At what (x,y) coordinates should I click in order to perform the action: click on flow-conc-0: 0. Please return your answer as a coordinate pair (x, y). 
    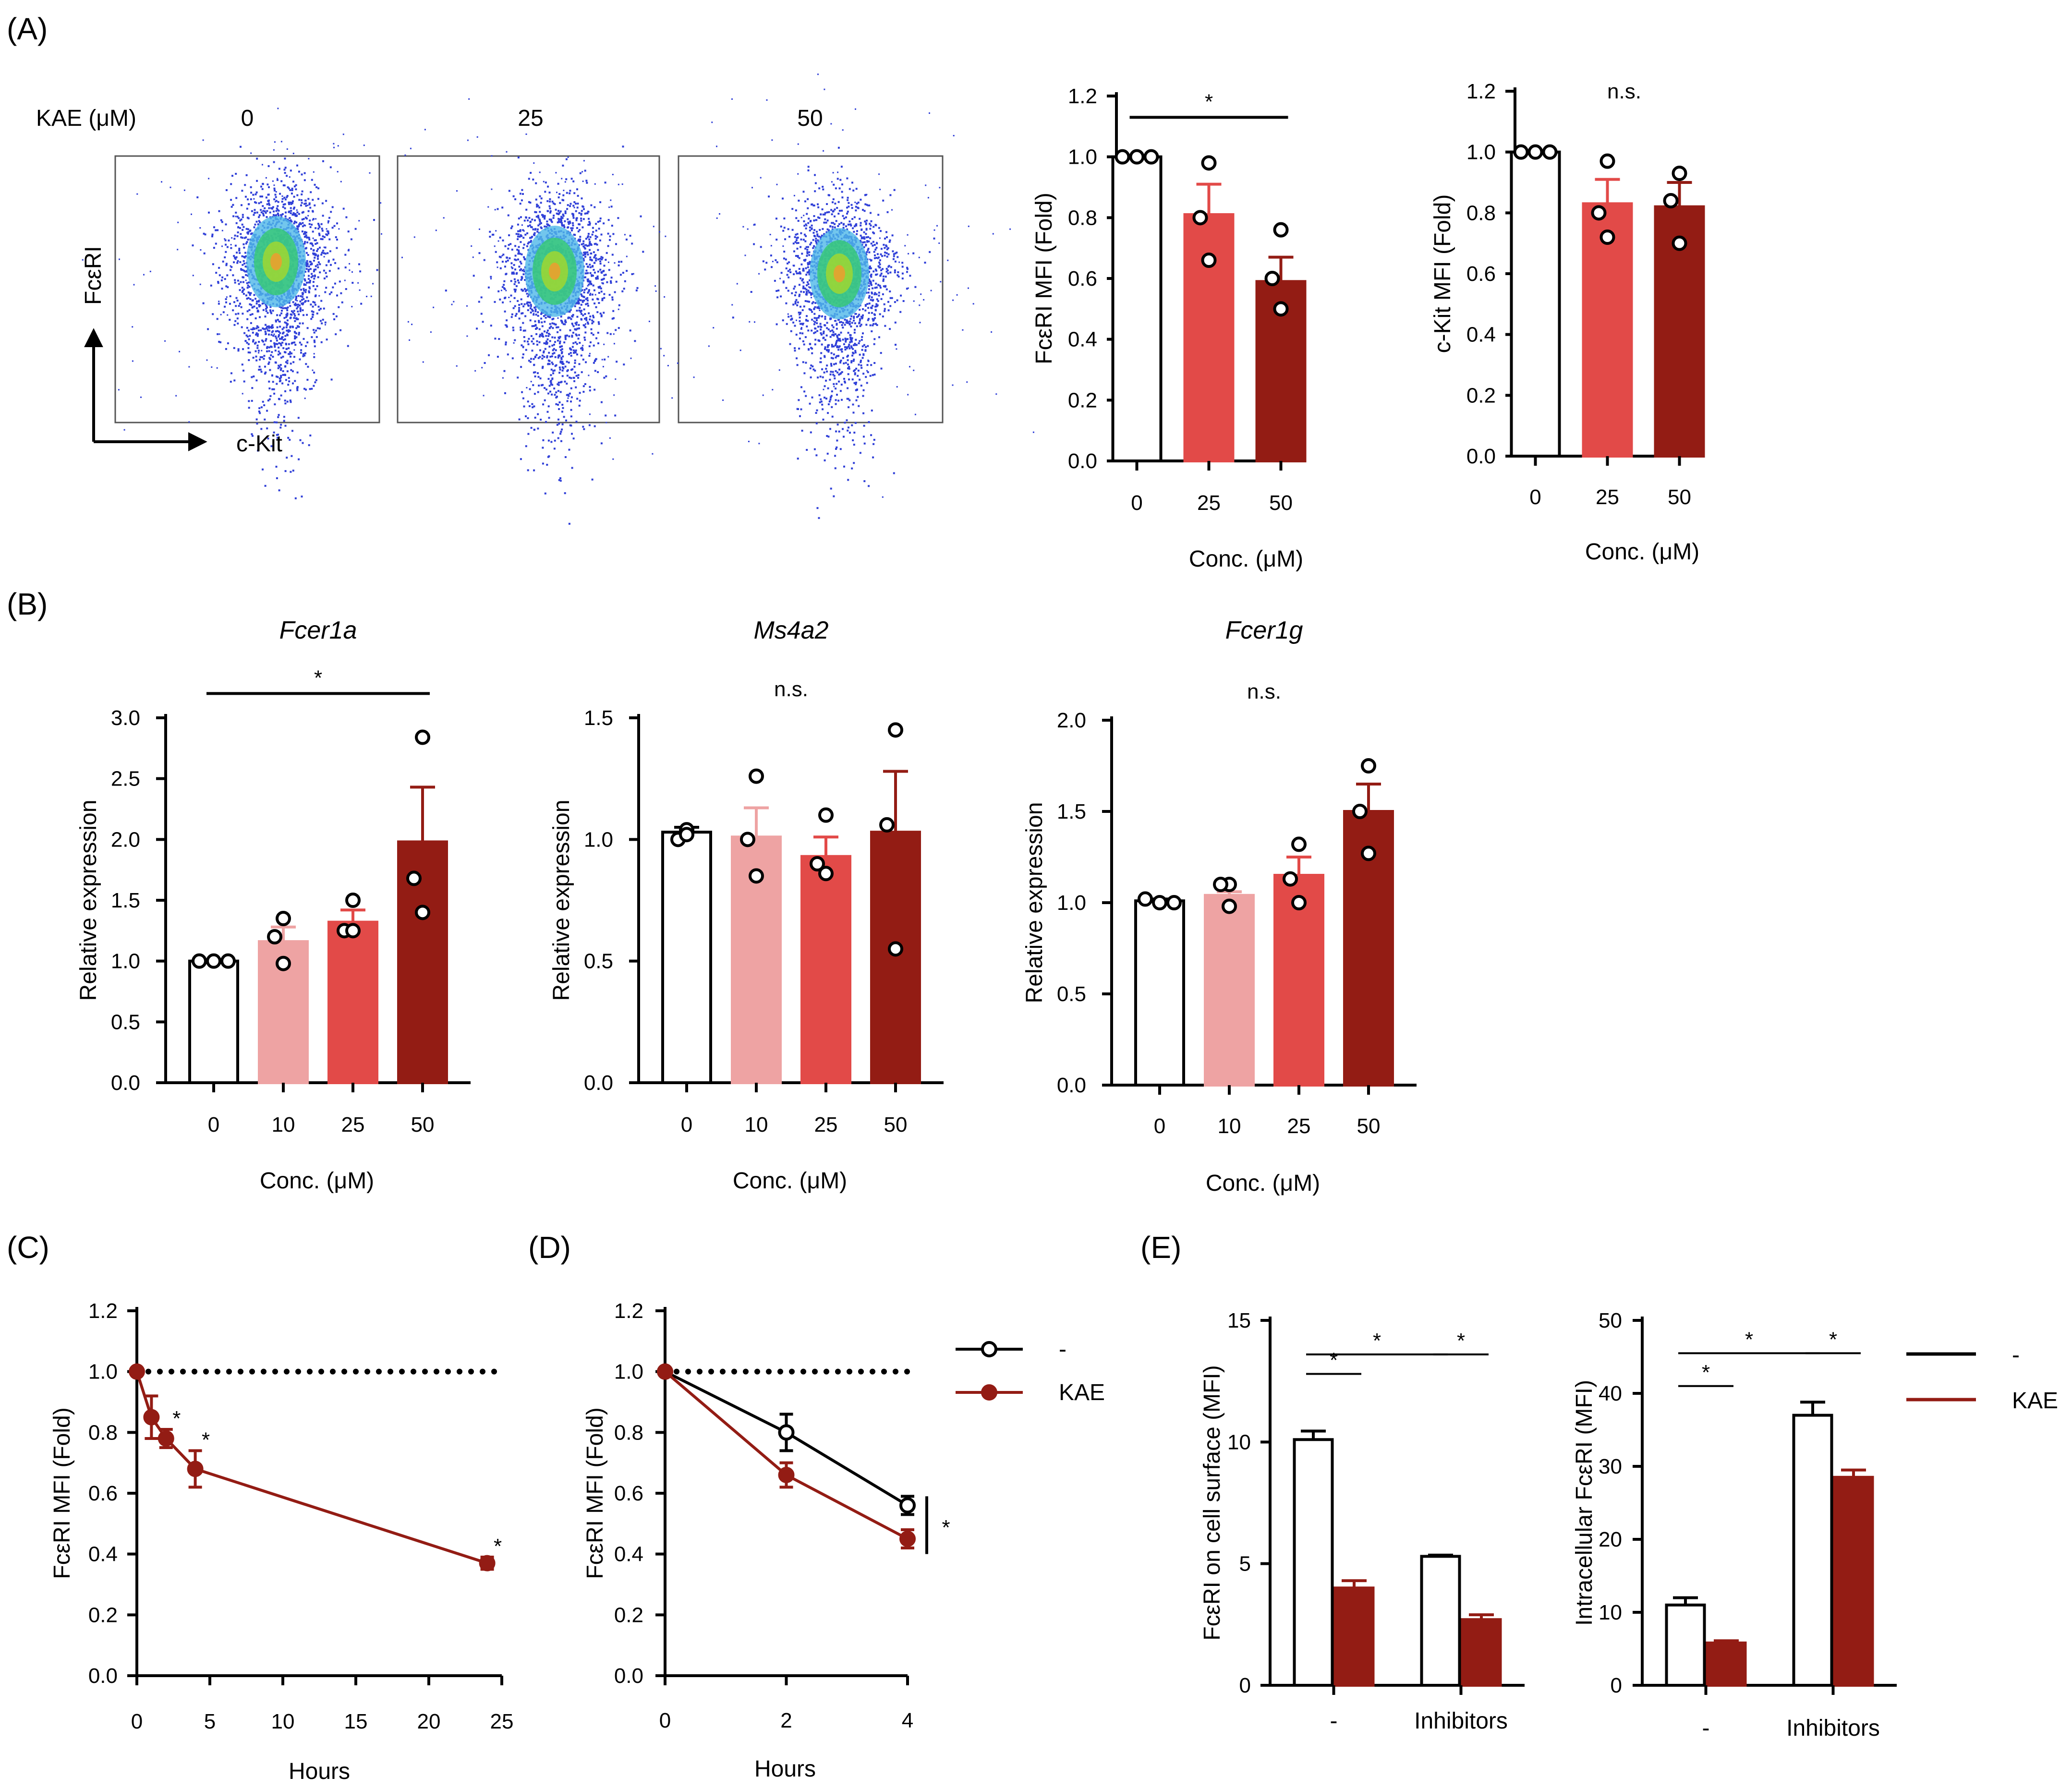
    Looking at the image, I should click on (247, 118).